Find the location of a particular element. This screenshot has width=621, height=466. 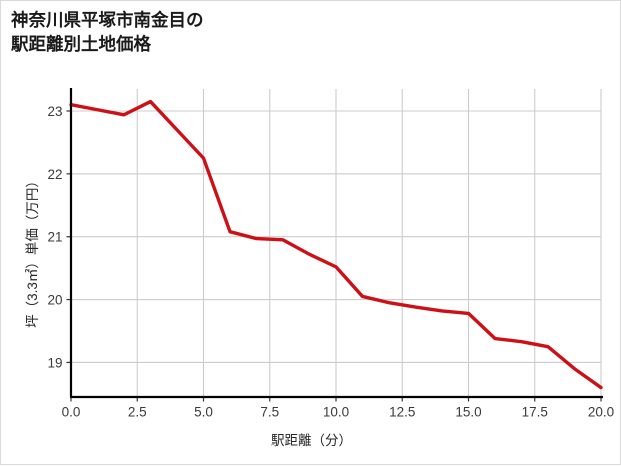

x-tick-label: 20.0 is located at coordinates (601, 412).